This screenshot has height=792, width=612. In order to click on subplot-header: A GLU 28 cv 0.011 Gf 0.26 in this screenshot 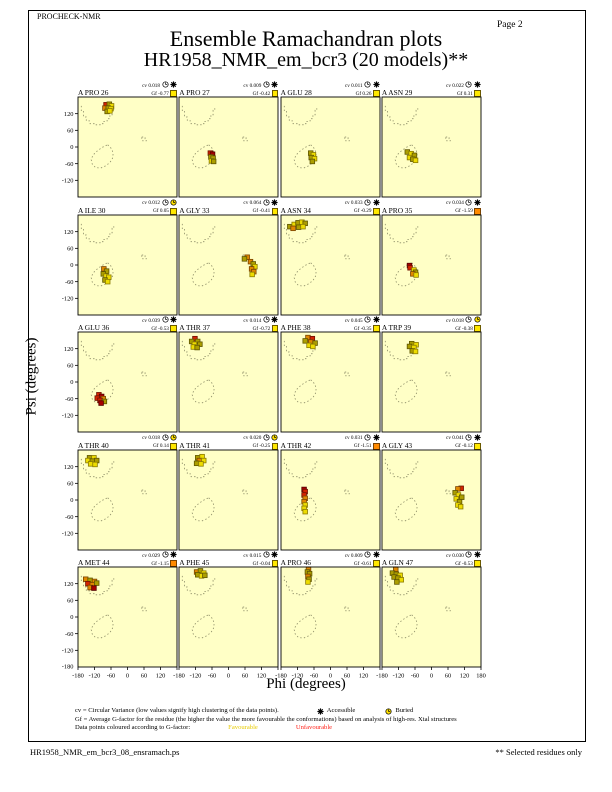, I will do `click(330, 89)`.